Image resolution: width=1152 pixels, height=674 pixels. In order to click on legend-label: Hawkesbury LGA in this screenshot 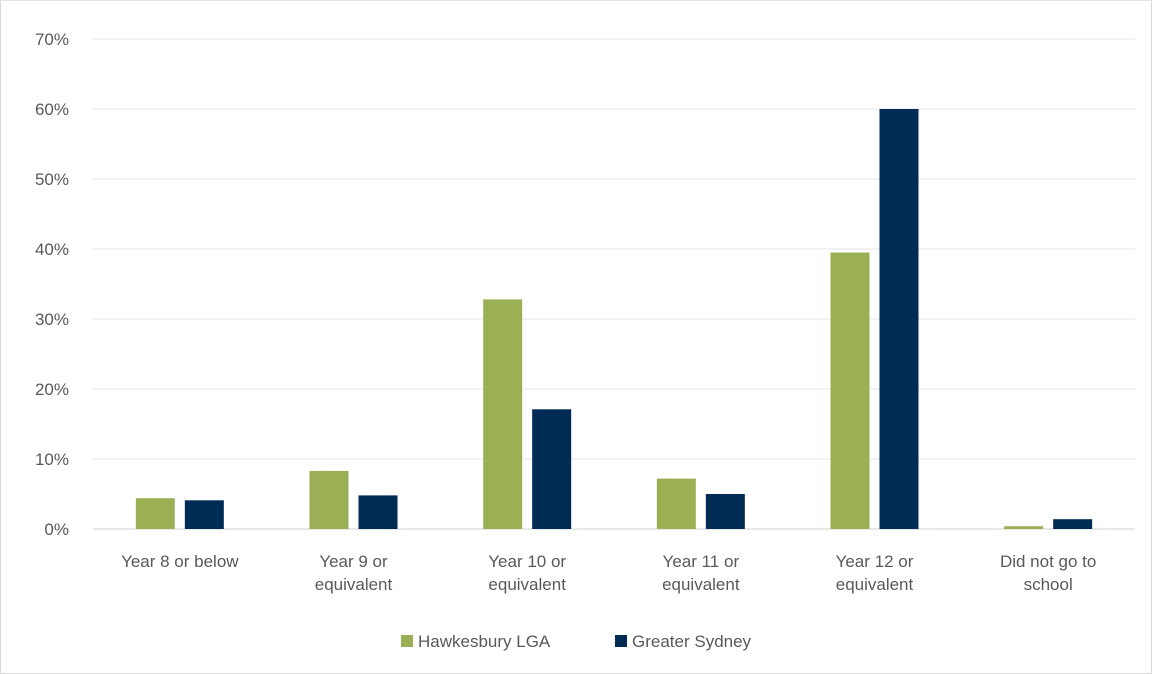, I will do `click(484, 641)`.